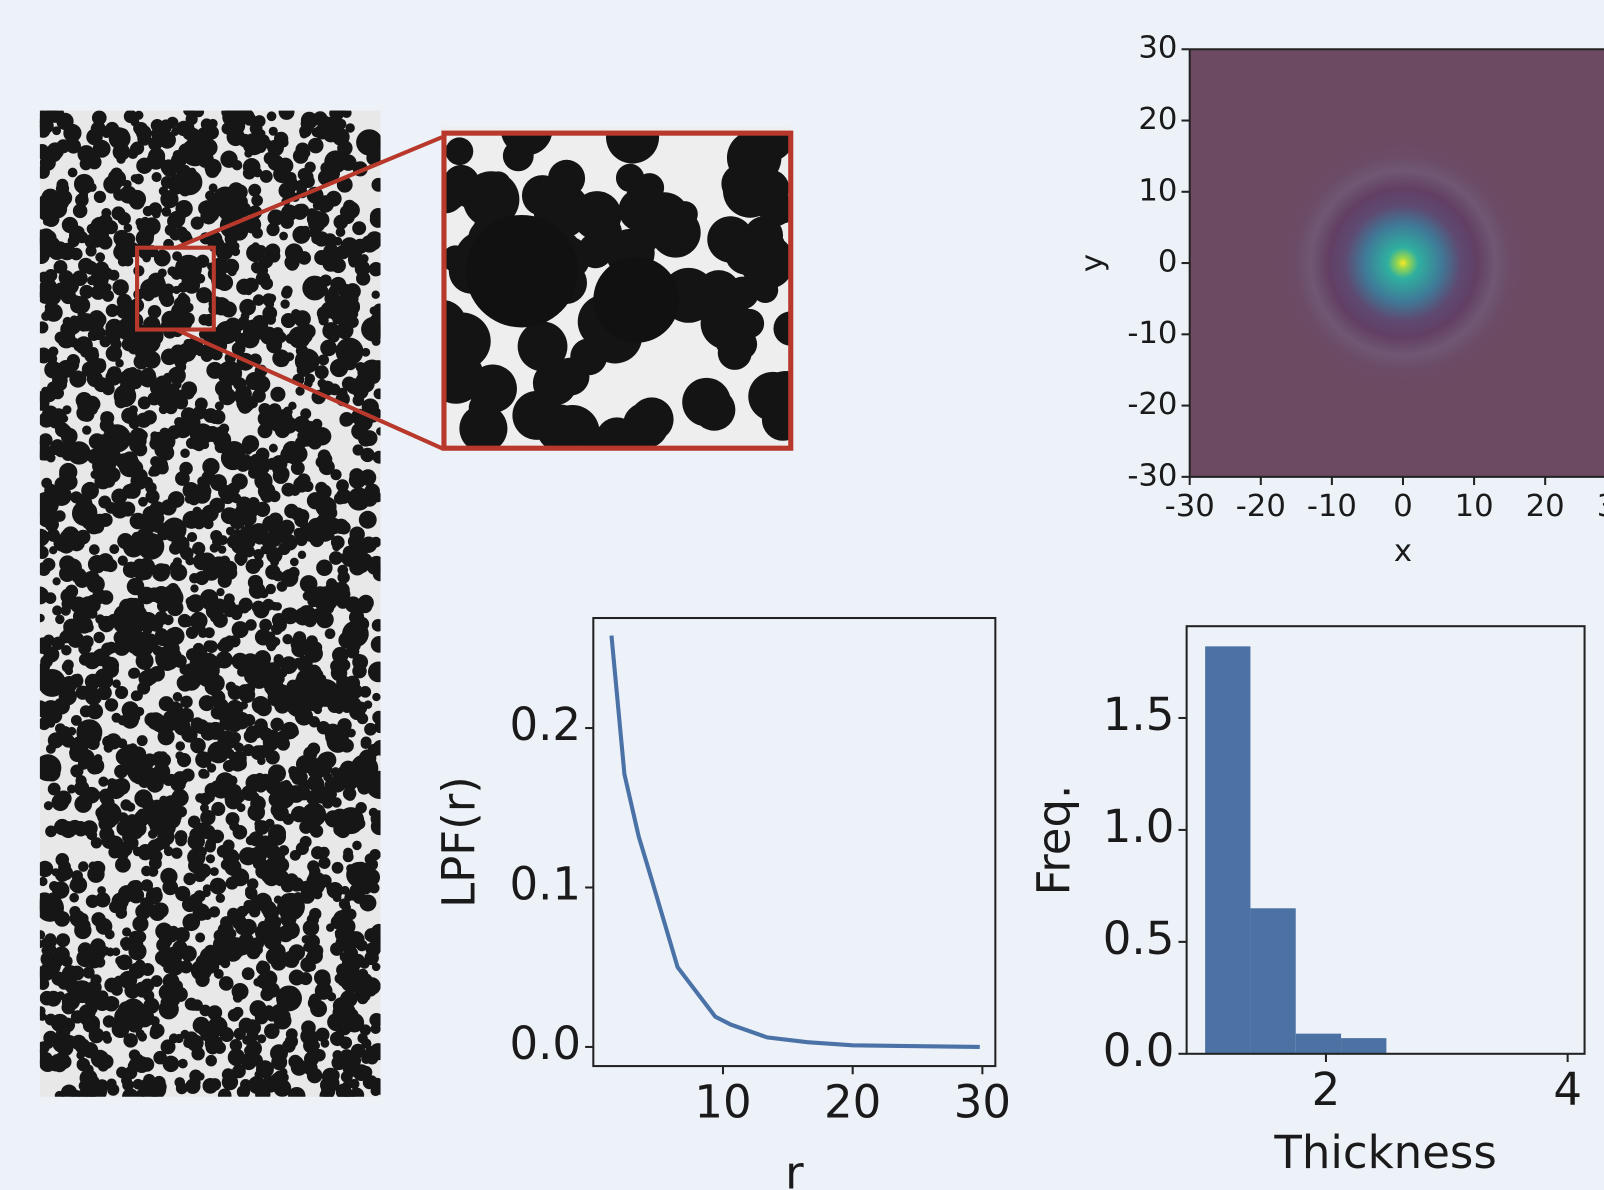 The height and width of the screenshot is (1190, 1604). I want to click on x-tick-label: -20, so click(1261, 506).